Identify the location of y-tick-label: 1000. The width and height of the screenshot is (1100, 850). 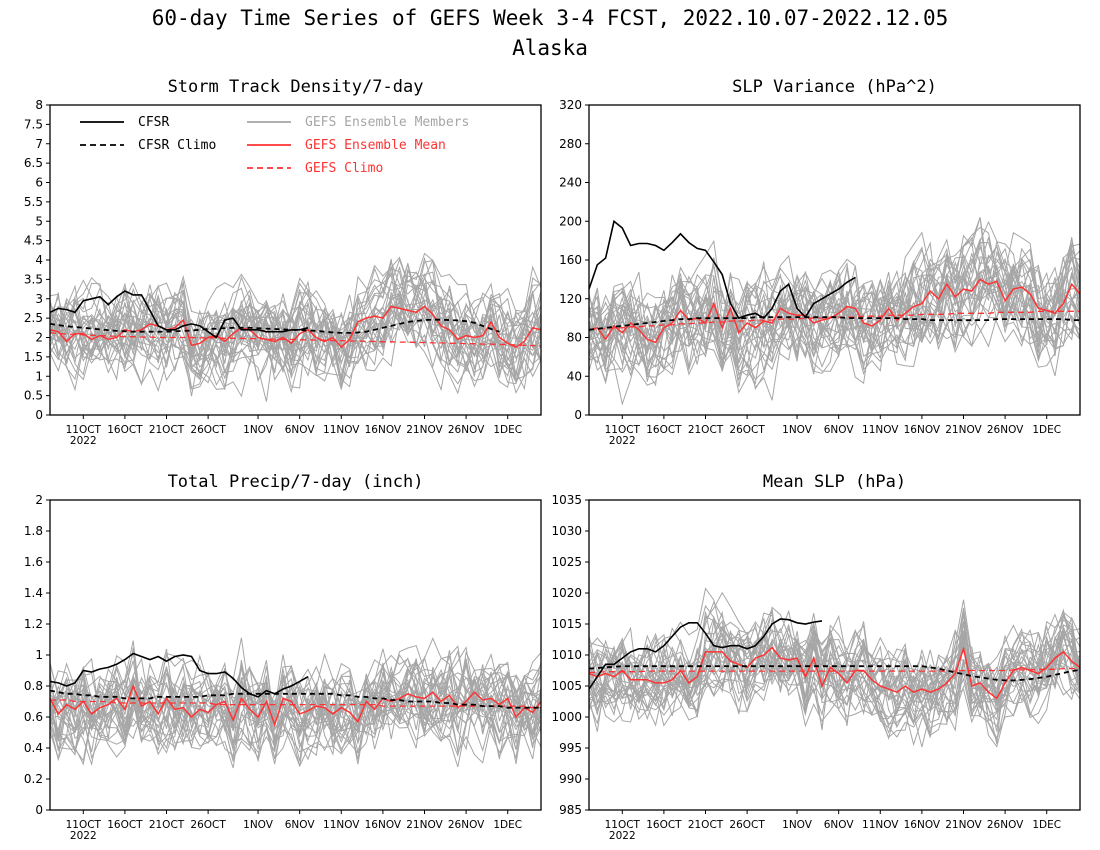
(566, 717).